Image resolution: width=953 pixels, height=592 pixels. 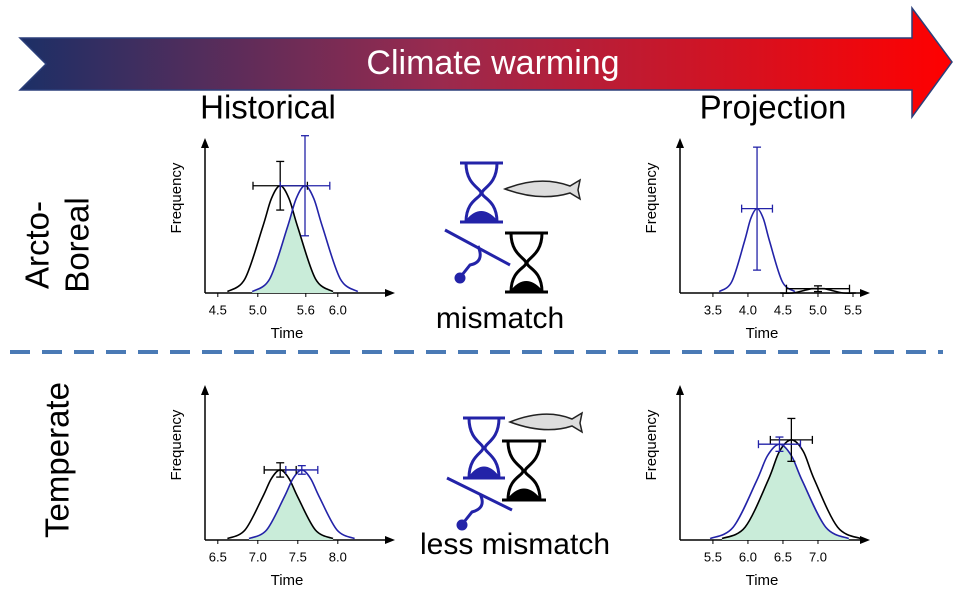 I want to click on row-label: Boreal, so click(x=77, y=244).